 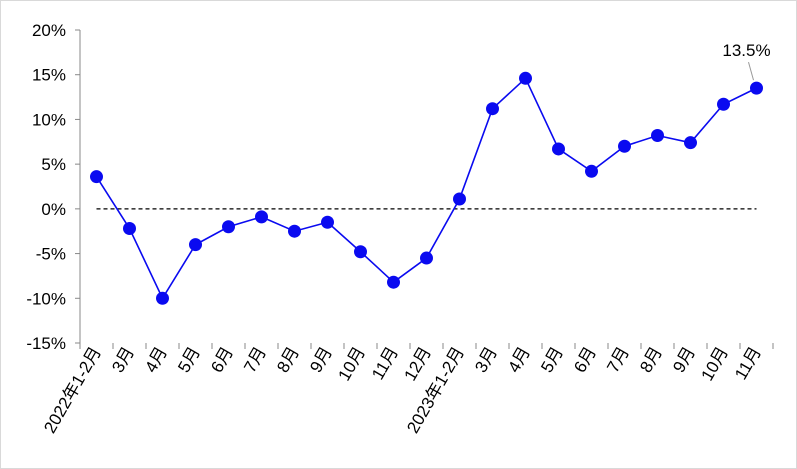 What do you see at coordinates (53, 209) in the screenshot?
I see `y-tick-label: 0%` at bounding box center [53, 209].